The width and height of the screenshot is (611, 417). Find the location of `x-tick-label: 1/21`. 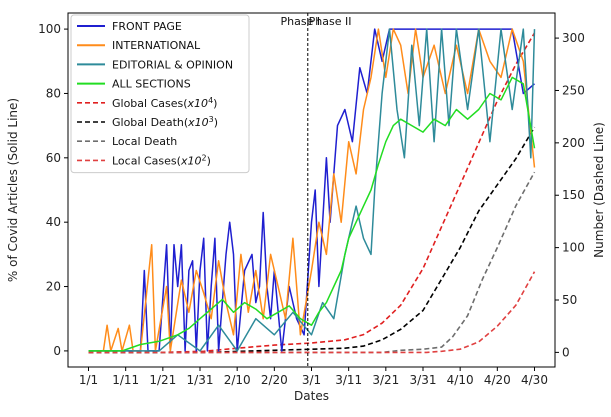

x-tick-label: 1/21 is located at coordinates (162, 380).